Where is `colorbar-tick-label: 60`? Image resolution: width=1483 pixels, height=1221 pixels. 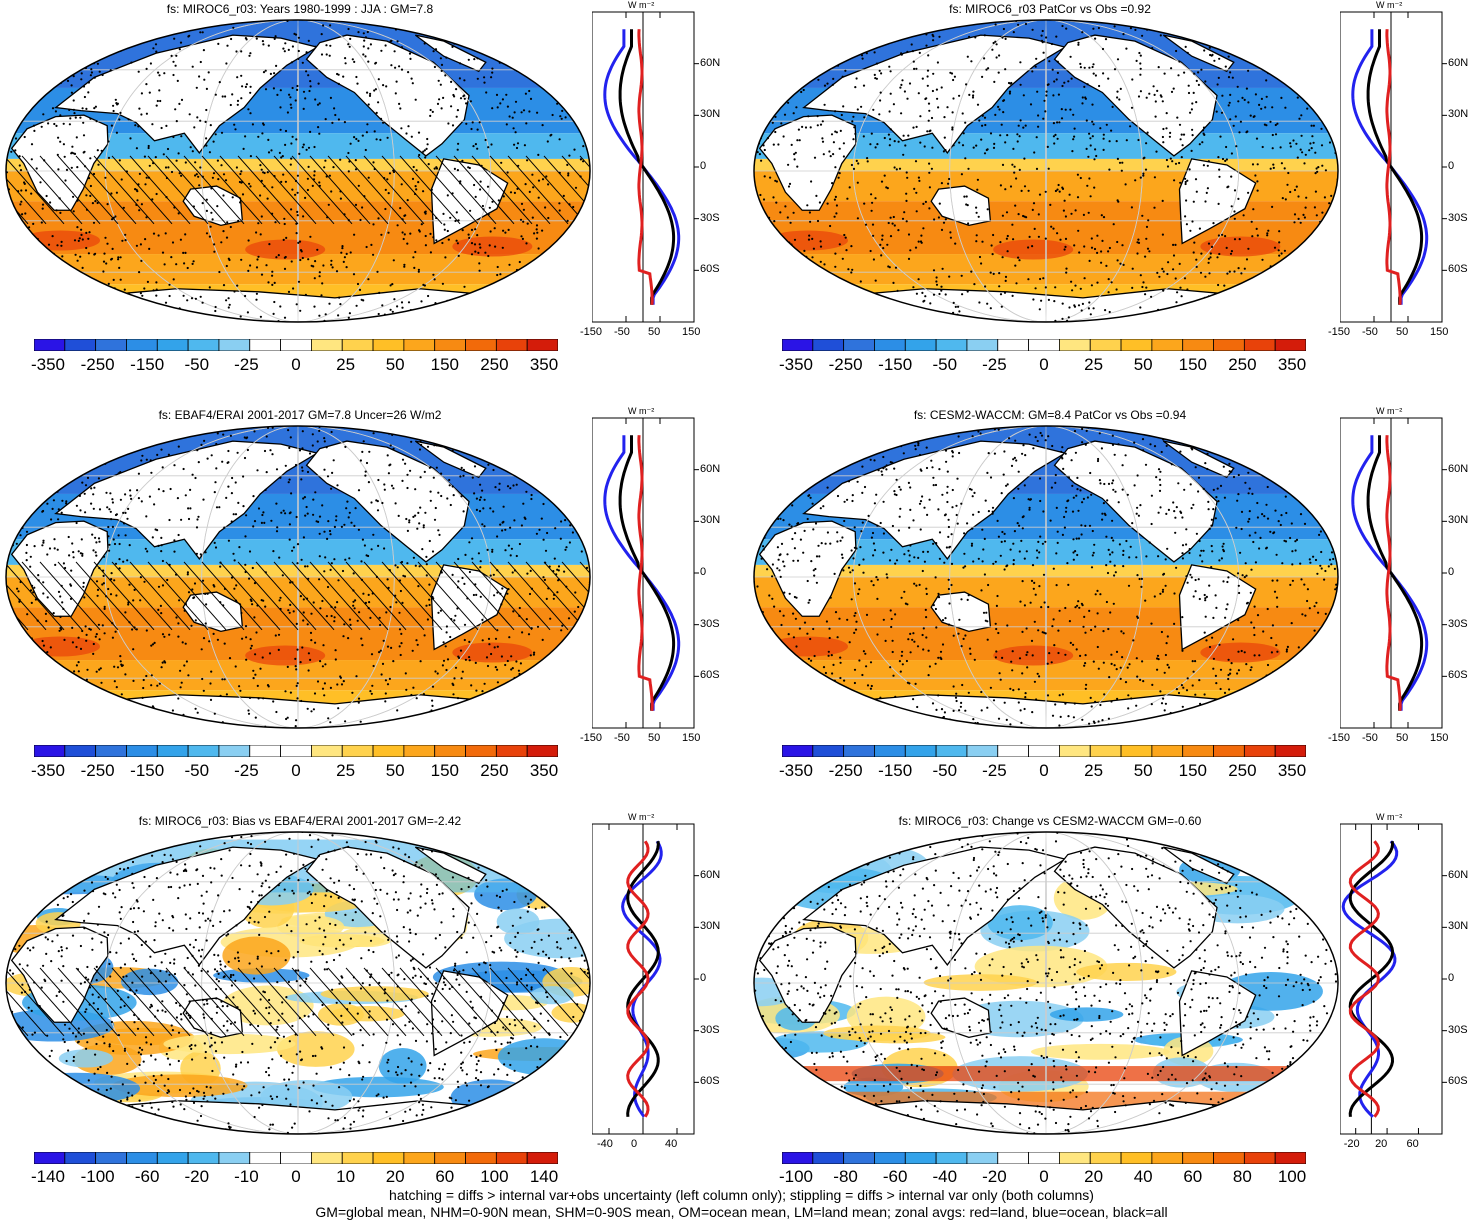
colorbar-tick-label: 60 is located at coordinates (1193, 1176).